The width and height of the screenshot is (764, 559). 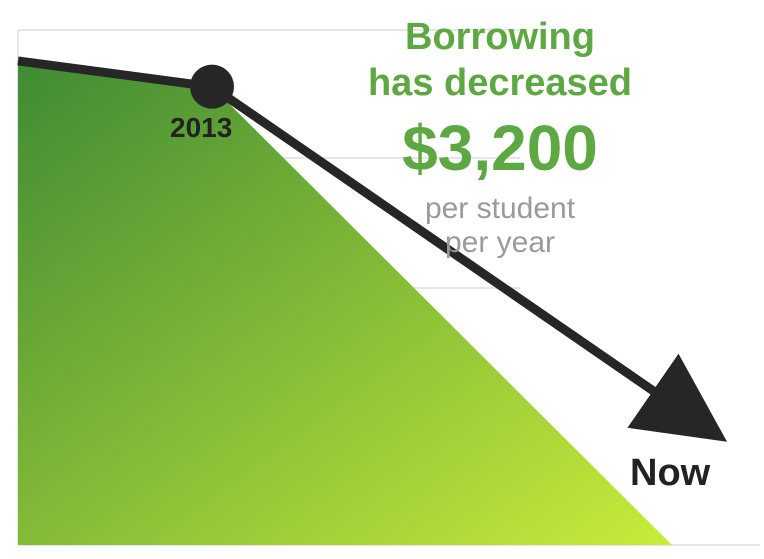 I want to click on amount-value: $3,200, so click(x=500, y=148).